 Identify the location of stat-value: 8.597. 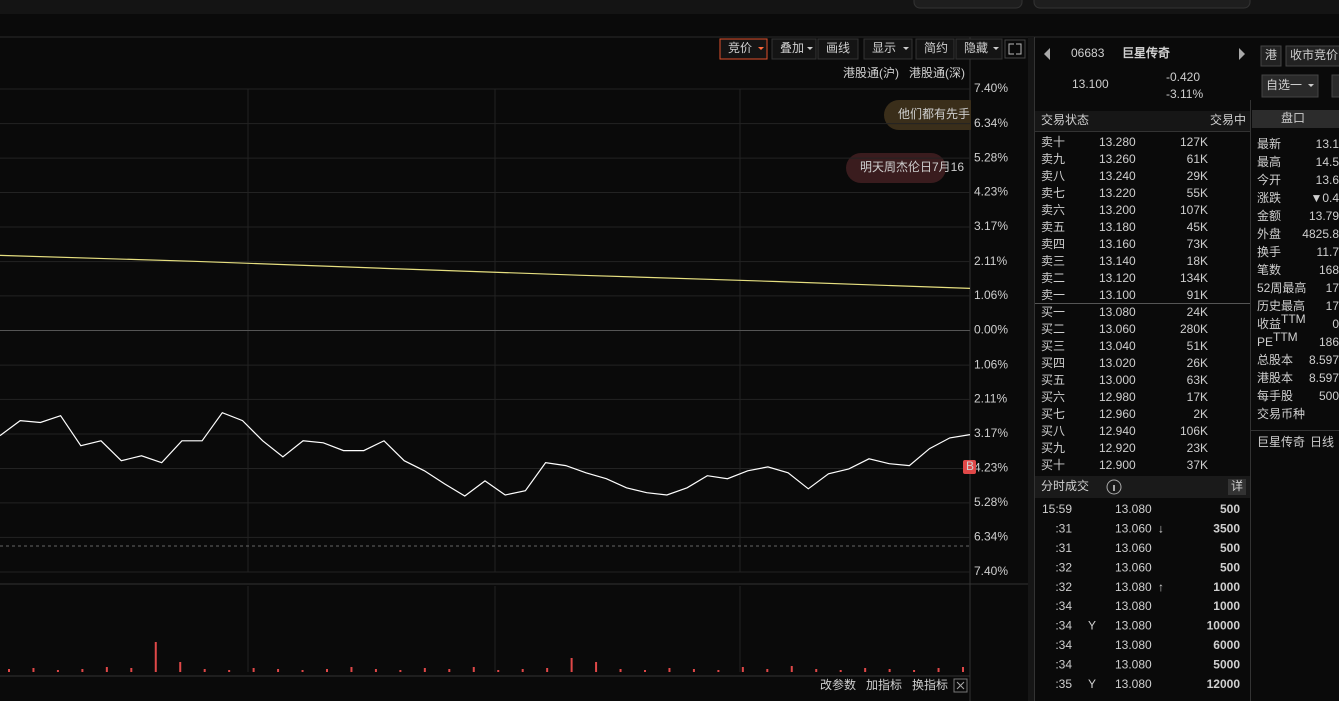
(1324, 360).